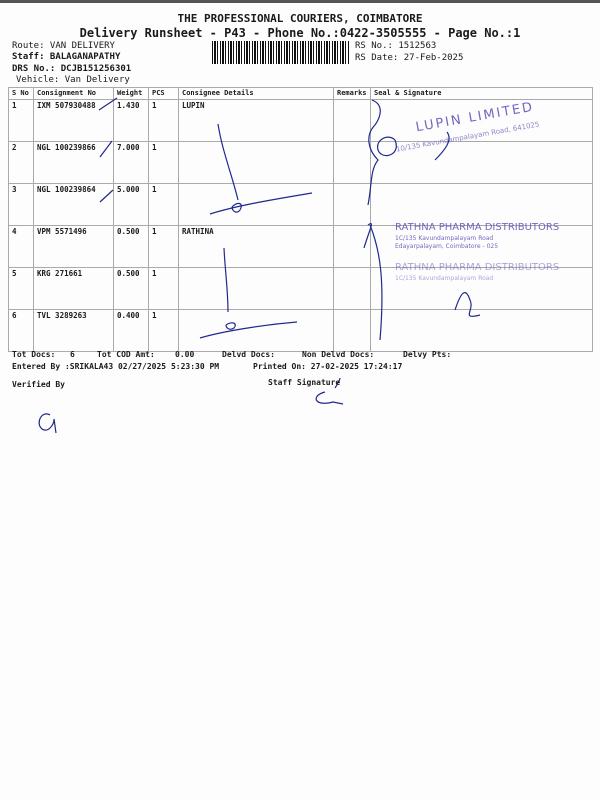 Image resolution: width=600 pixels, height=800 pixels. What do you see at coordinates (73, 204) in the screenshot?
I see `cell-consignment: NGL 100239864` at bounding box center [73, 204].